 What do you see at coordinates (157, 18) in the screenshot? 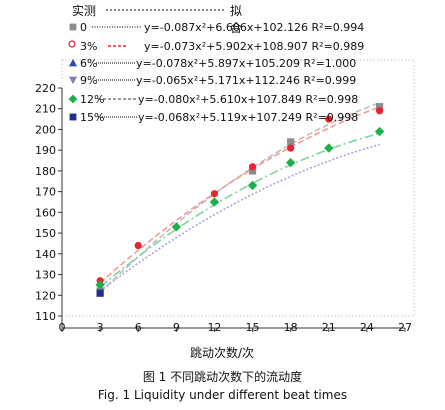
I see `legend-header: 实测 拟合` at bounding box center [157, 18].